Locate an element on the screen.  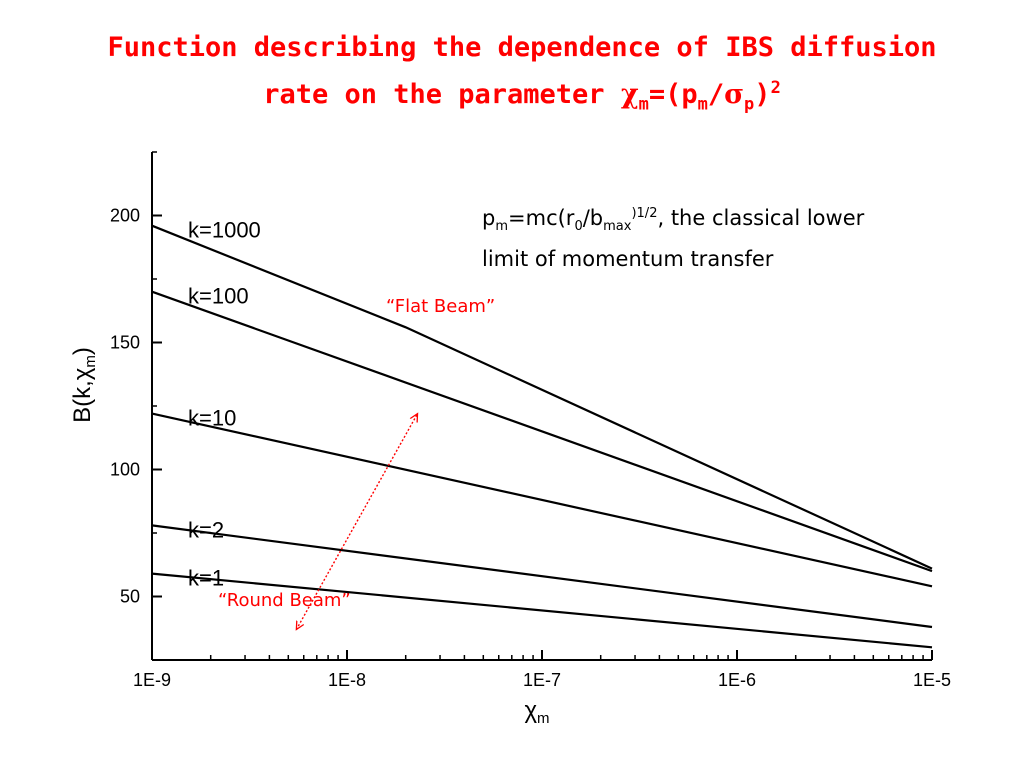
note-slash-b: /b is located at coordinates (593, 218).